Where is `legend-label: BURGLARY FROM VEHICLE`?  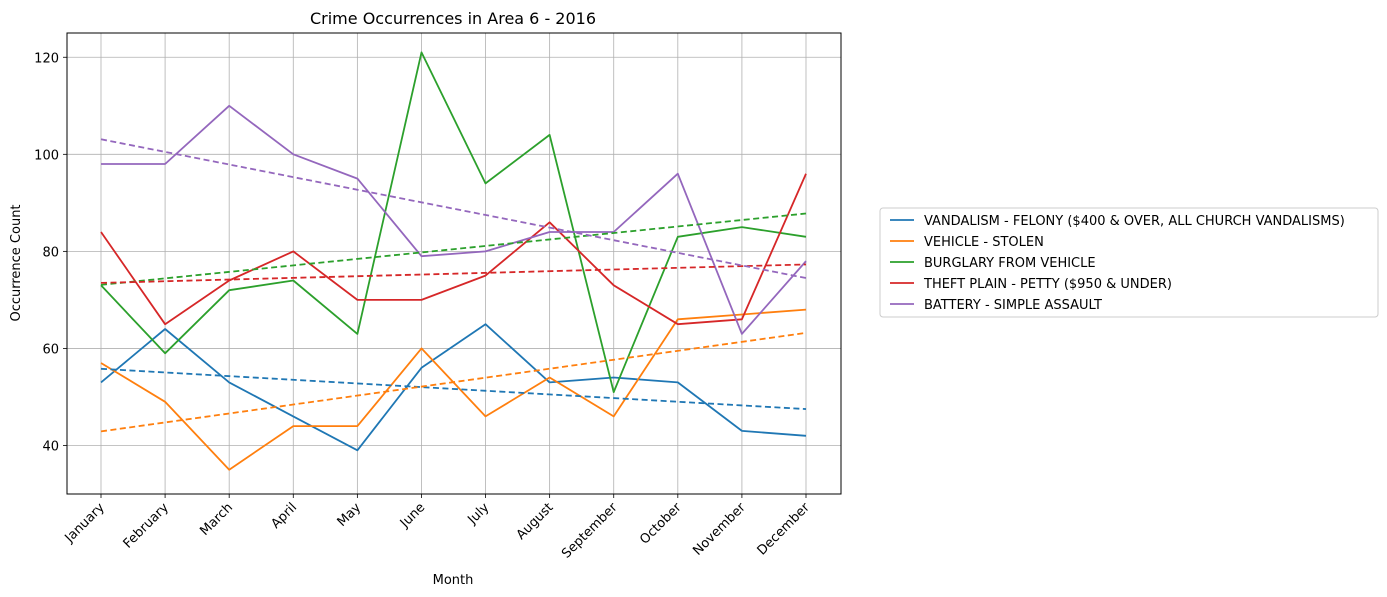
legend-label: BURGLARY FROM VEHICLE is located at coordinates (1010, 263).